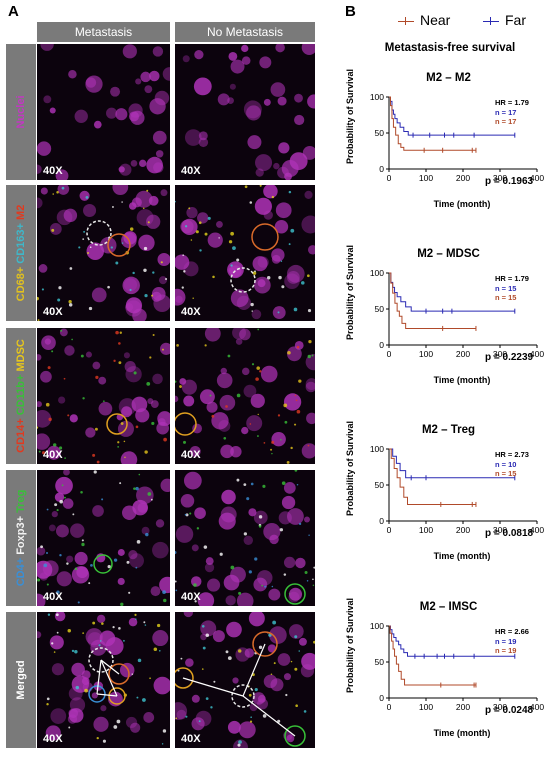  Describe the element at coordinates (117, 696) in the screenshot. I see `annotation-circle` at that location.